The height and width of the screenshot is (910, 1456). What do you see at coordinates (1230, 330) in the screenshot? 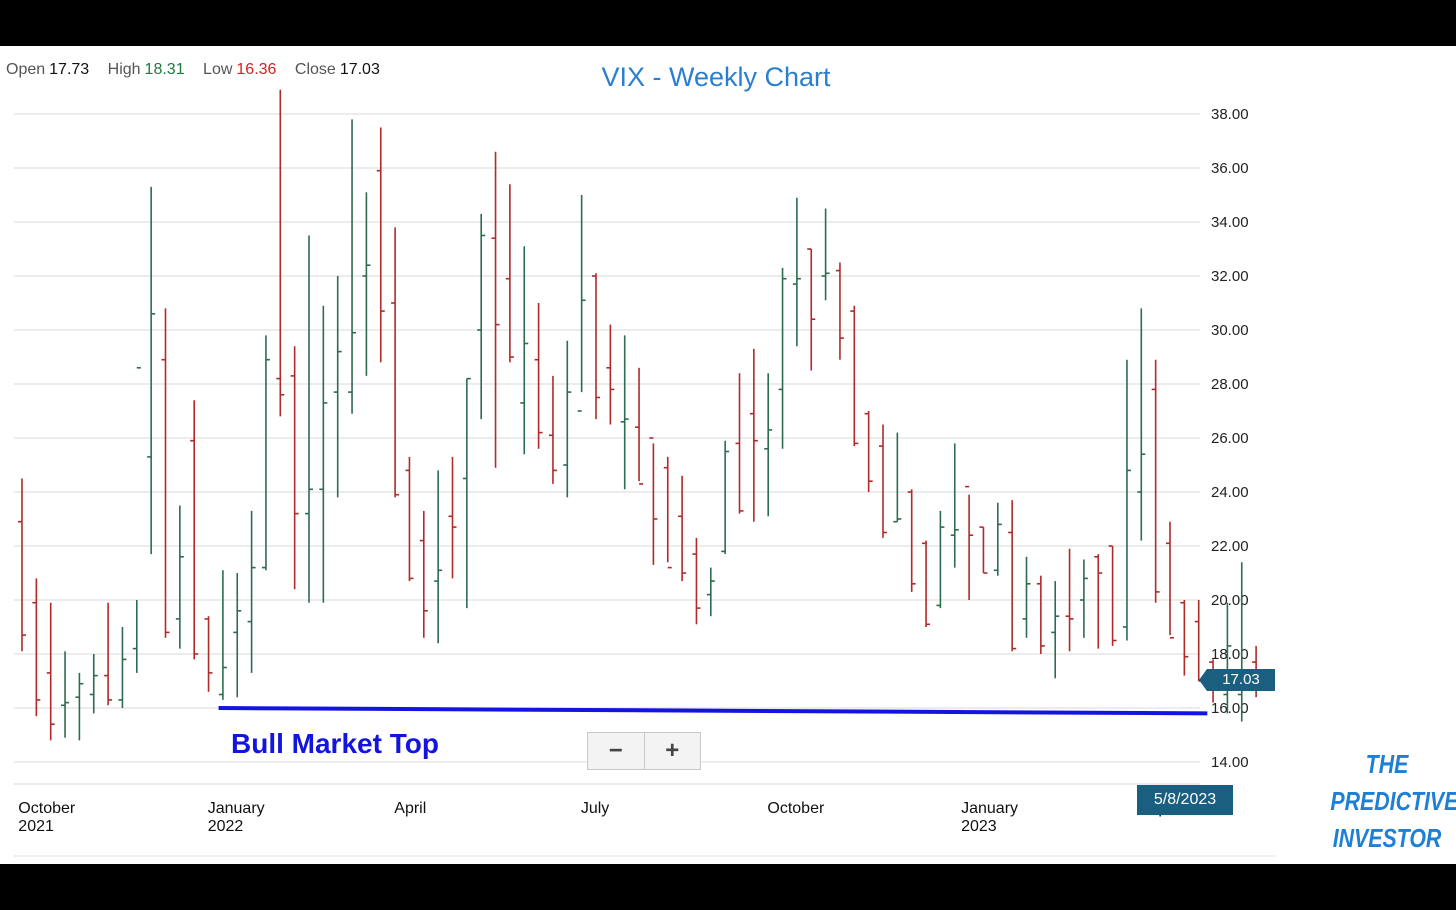
I see `y-tick-label: 30.00` at bounding box center [1230, 330].